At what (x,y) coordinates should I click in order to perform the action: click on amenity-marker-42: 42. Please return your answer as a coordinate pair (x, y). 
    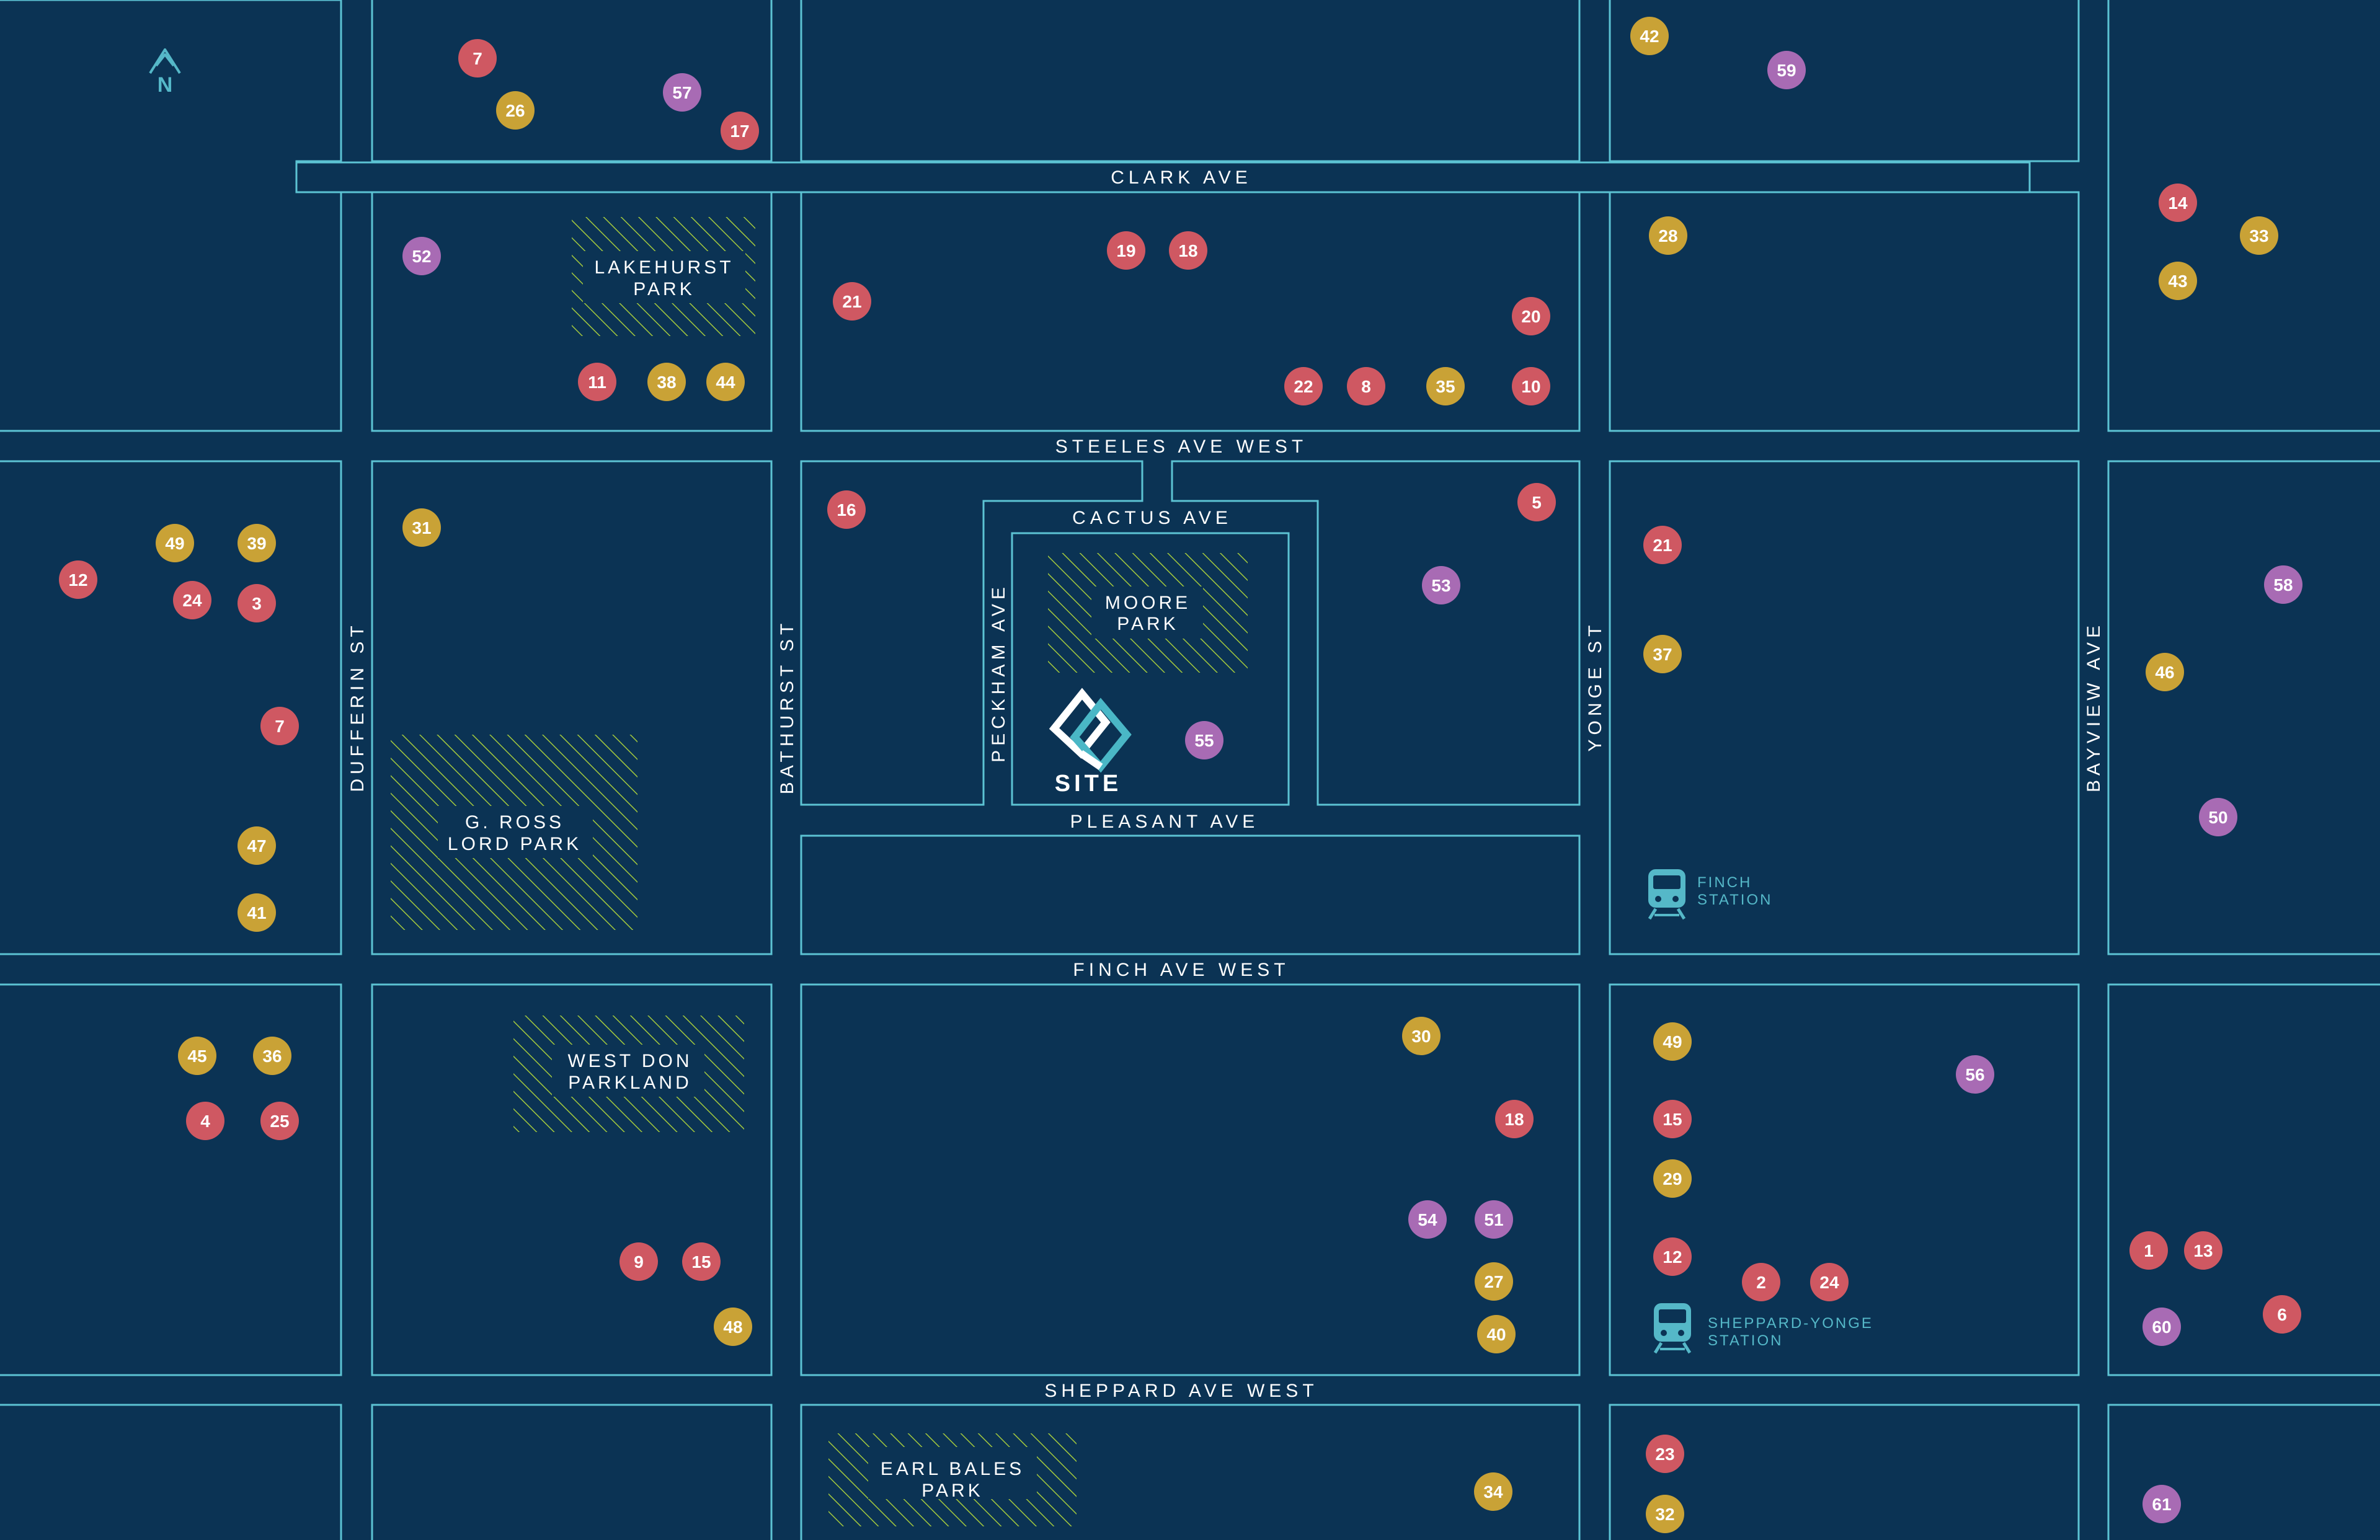
    Looking at the image, I should click on (1650, 36).